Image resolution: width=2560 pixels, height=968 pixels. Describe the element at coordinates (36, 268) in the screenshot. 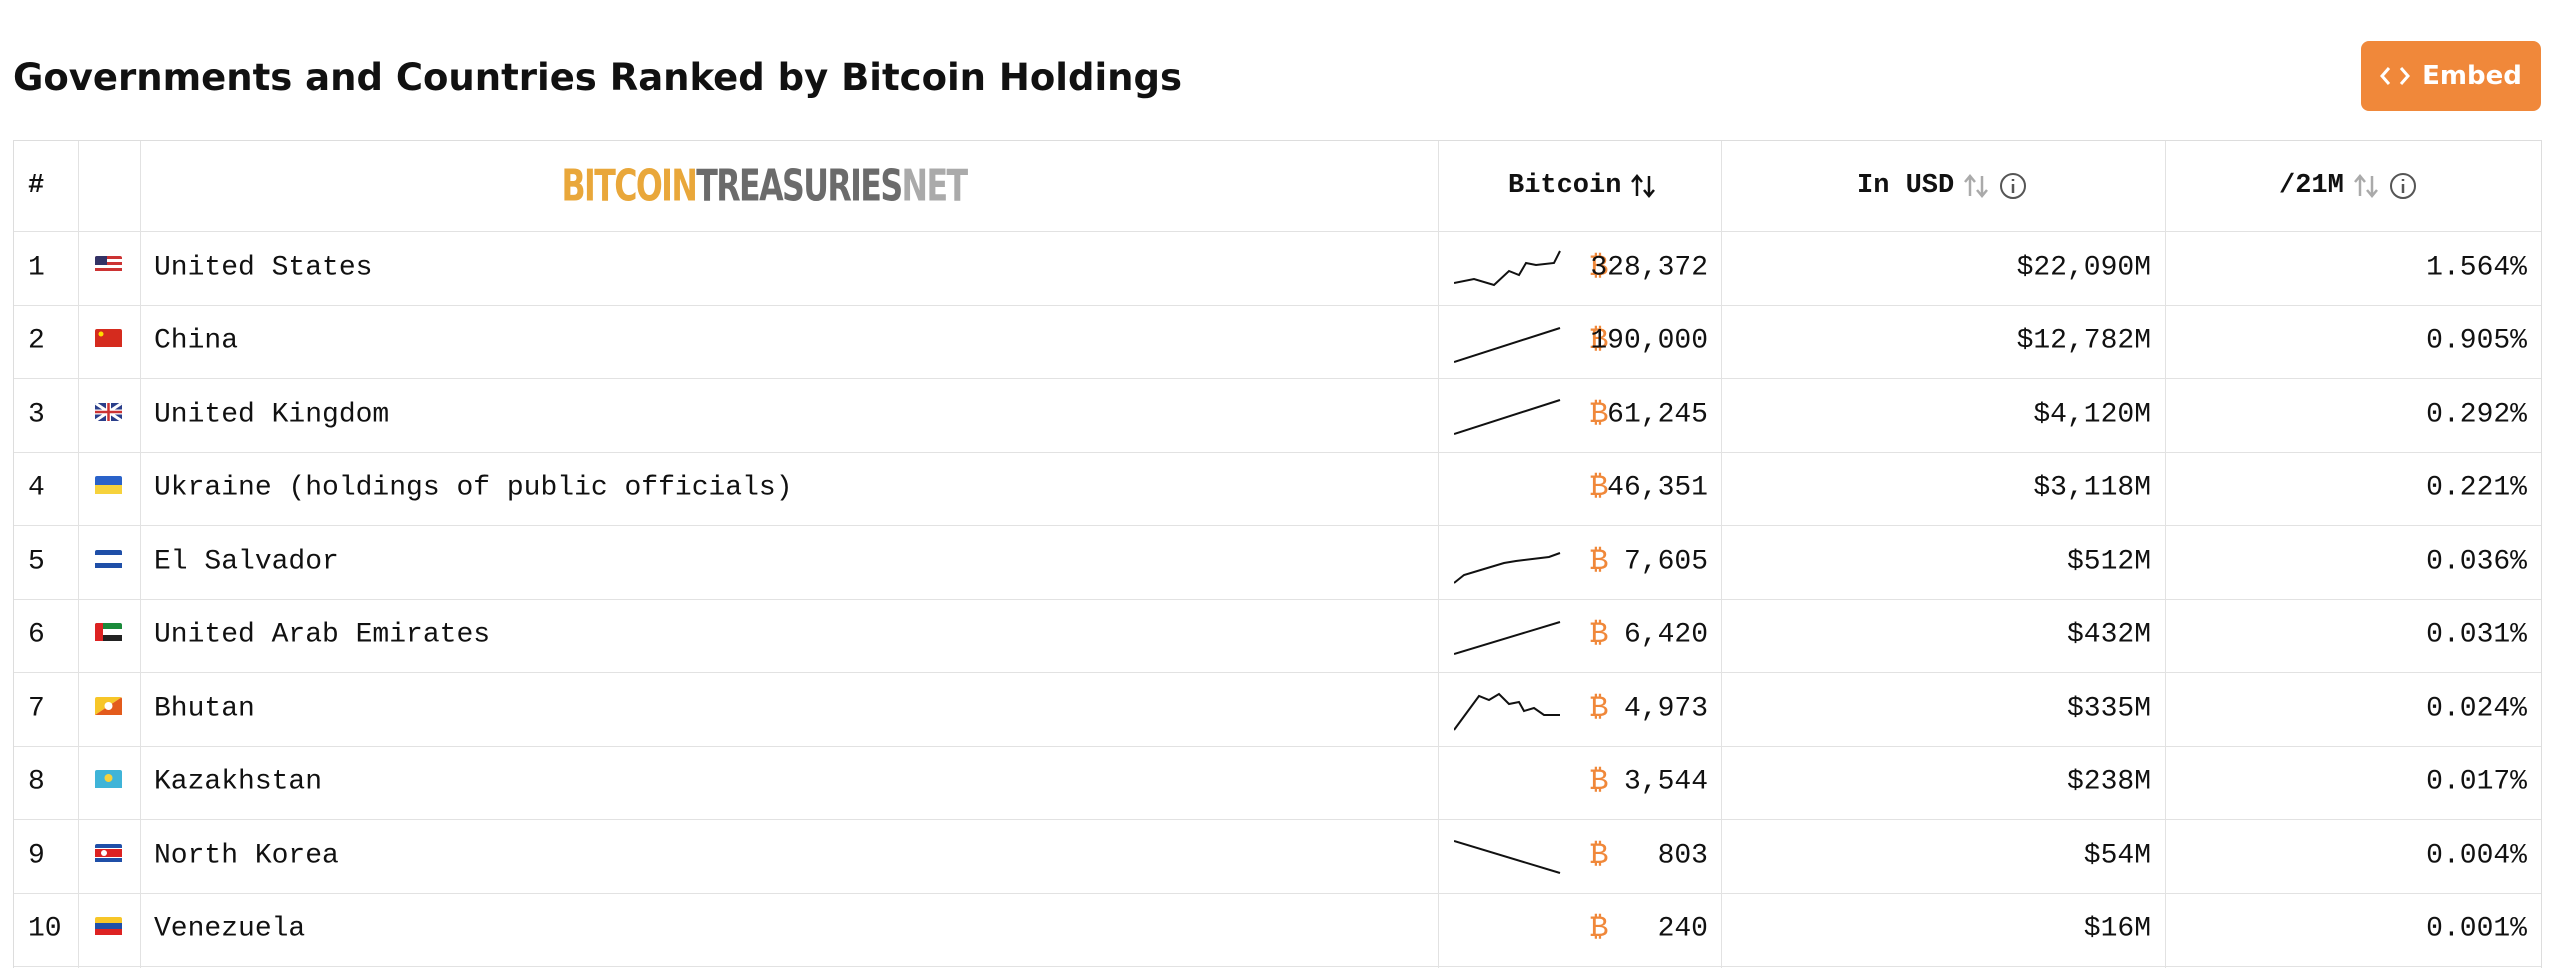

I see `rank: 1` at that location.